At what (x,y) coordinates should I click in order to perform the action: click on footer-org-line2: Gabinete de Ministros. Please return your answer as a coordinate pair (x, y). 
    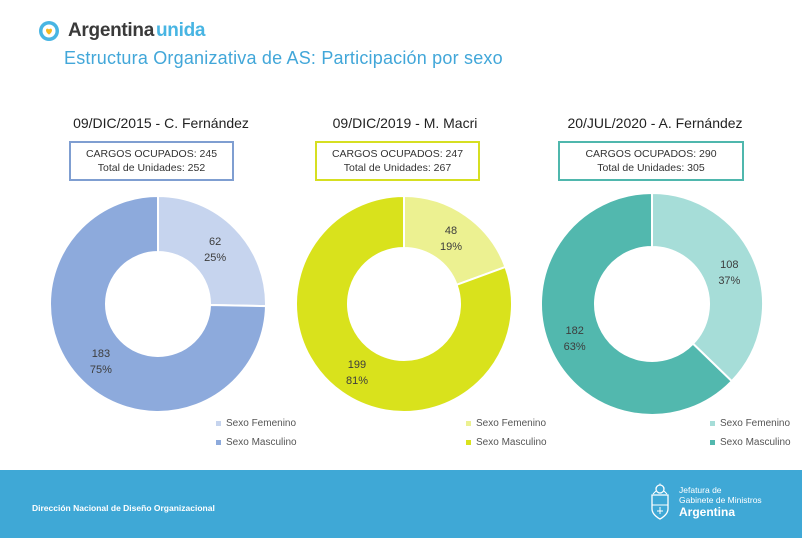
    Looking at the image, I should click on (720, 500).